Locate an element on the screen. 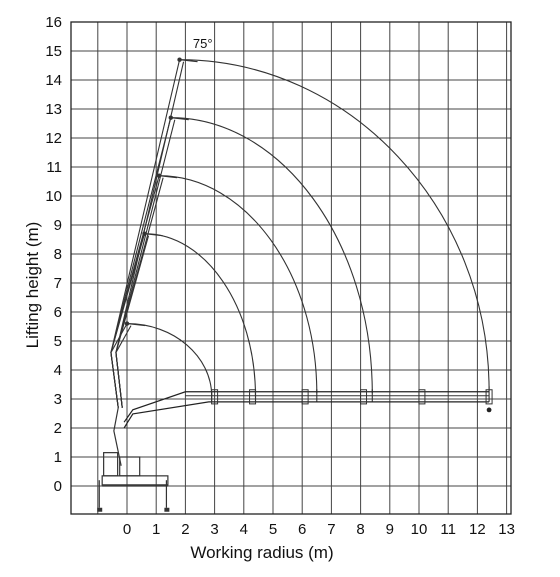  y-tick-label: 8 is located at coordinates (58, 254).